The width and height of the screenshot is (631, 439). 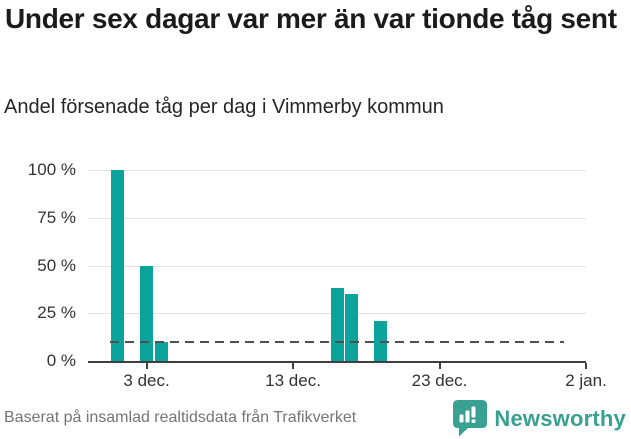 I want to click on y-axis-label: 50 %, so click(x=56, y=265).